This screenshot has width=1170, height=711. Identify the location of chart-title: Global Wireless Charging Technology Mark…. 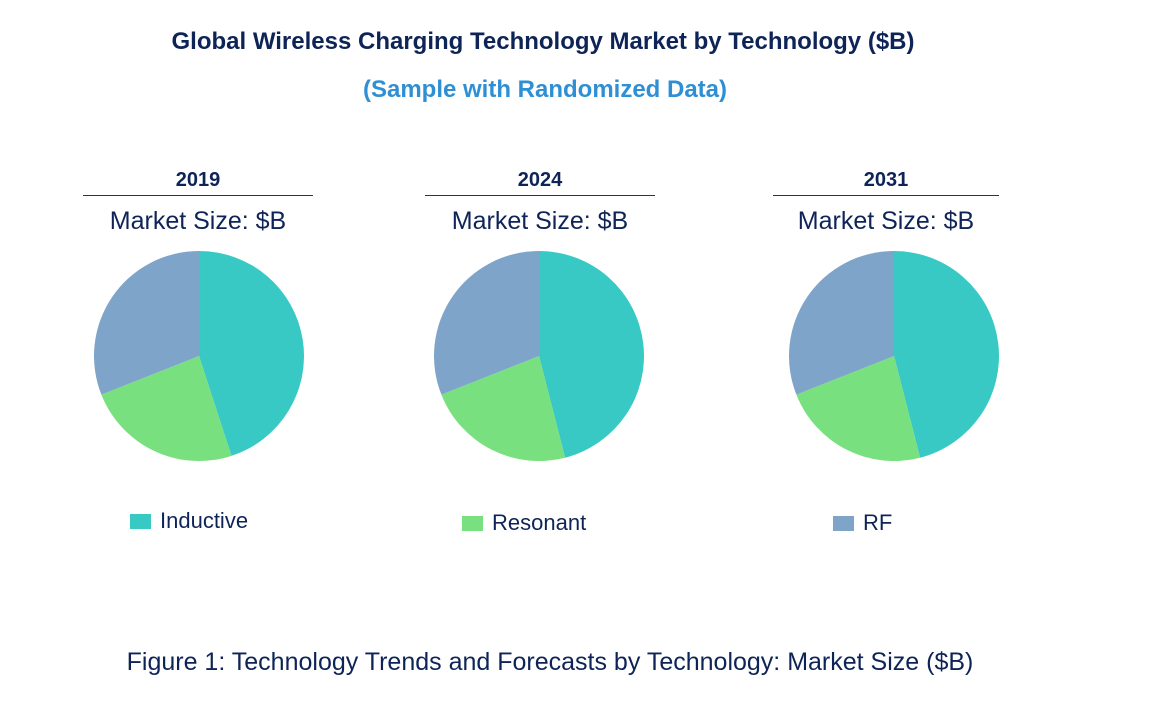
(543, 41).